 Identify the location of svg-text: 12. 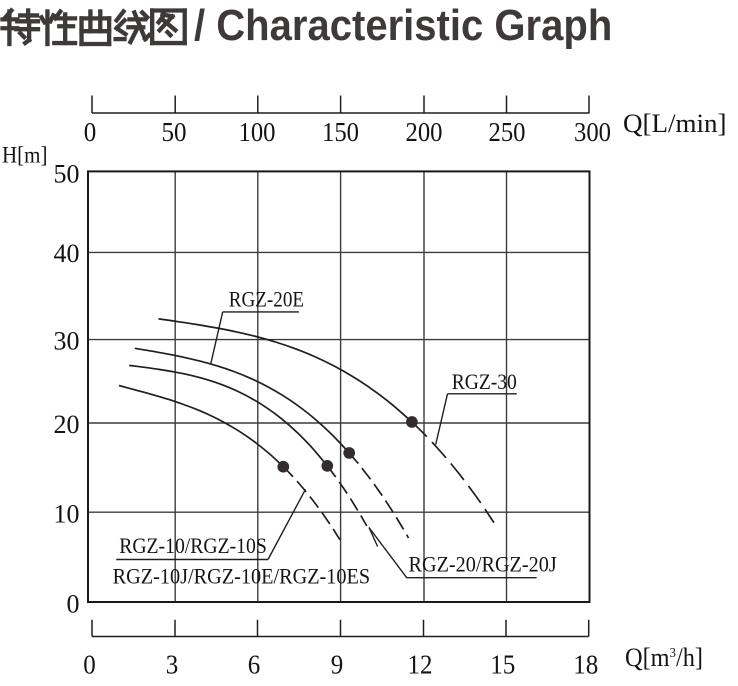
(420, 663).